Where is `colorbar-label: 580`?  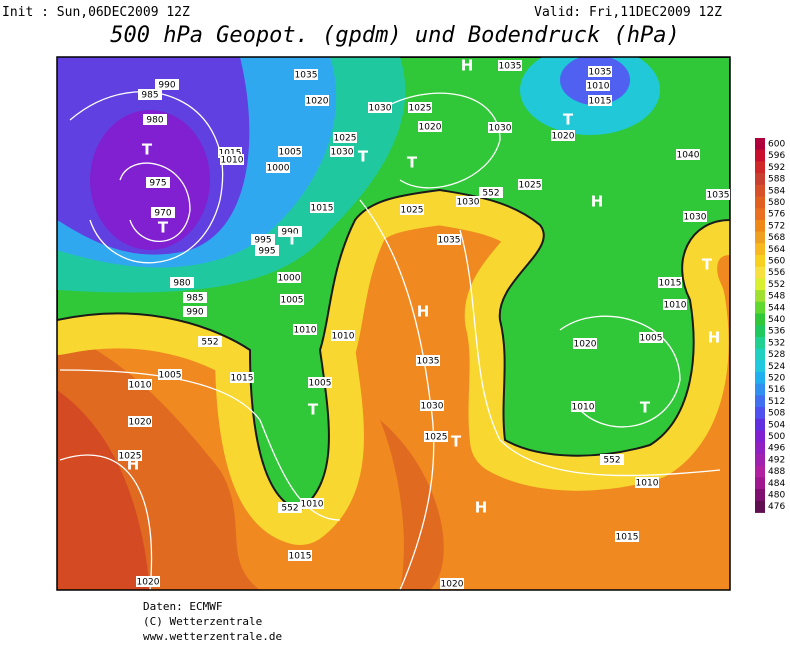
colorbar-label: 580 is located at coordinates (776, 203).